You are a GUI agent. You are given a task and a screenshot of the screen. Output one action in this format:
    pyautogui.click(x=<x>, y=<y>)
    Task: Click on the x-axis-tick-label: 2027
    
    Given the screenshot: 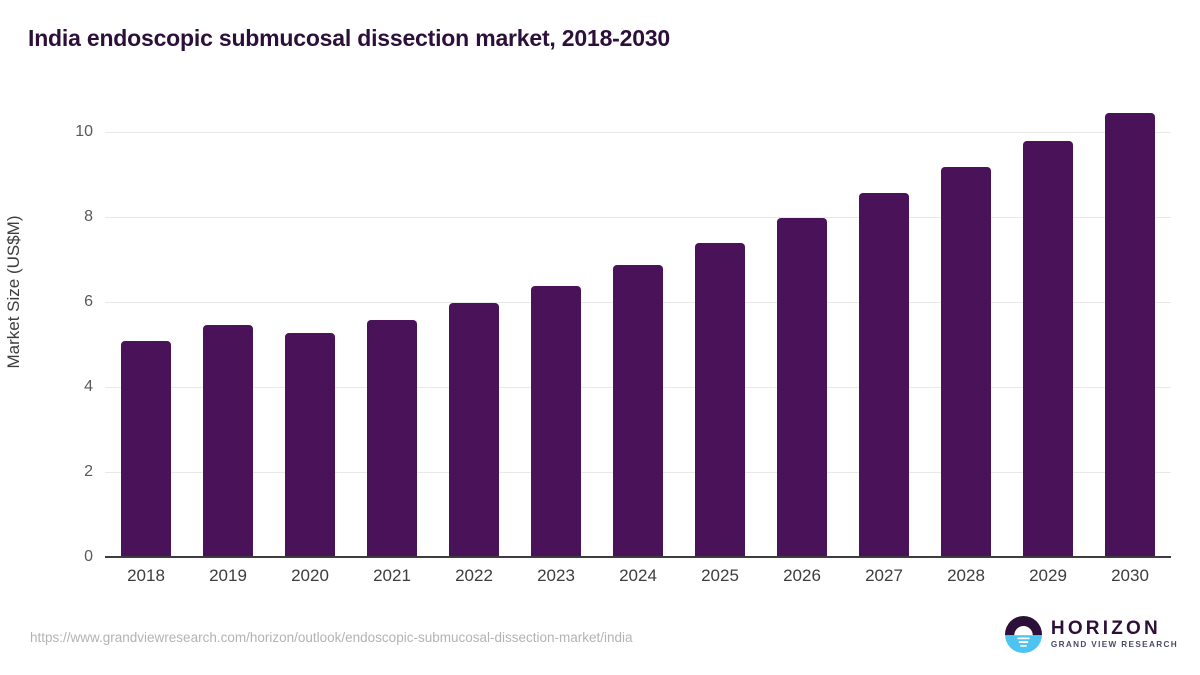 What is the action you would take?
    pyautogui.click(x=884, y=575)
    